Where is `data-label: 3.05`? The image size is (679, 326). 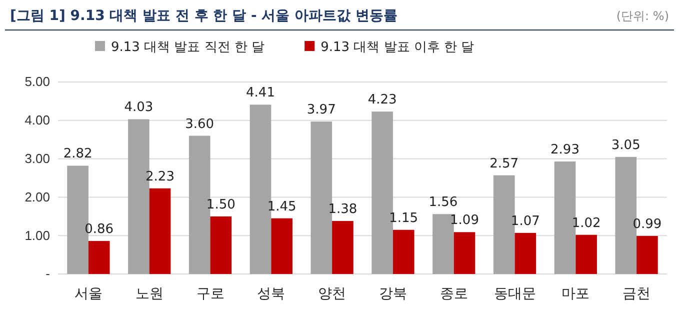 data-label: 3.05 is located at coordinates (625, 145).